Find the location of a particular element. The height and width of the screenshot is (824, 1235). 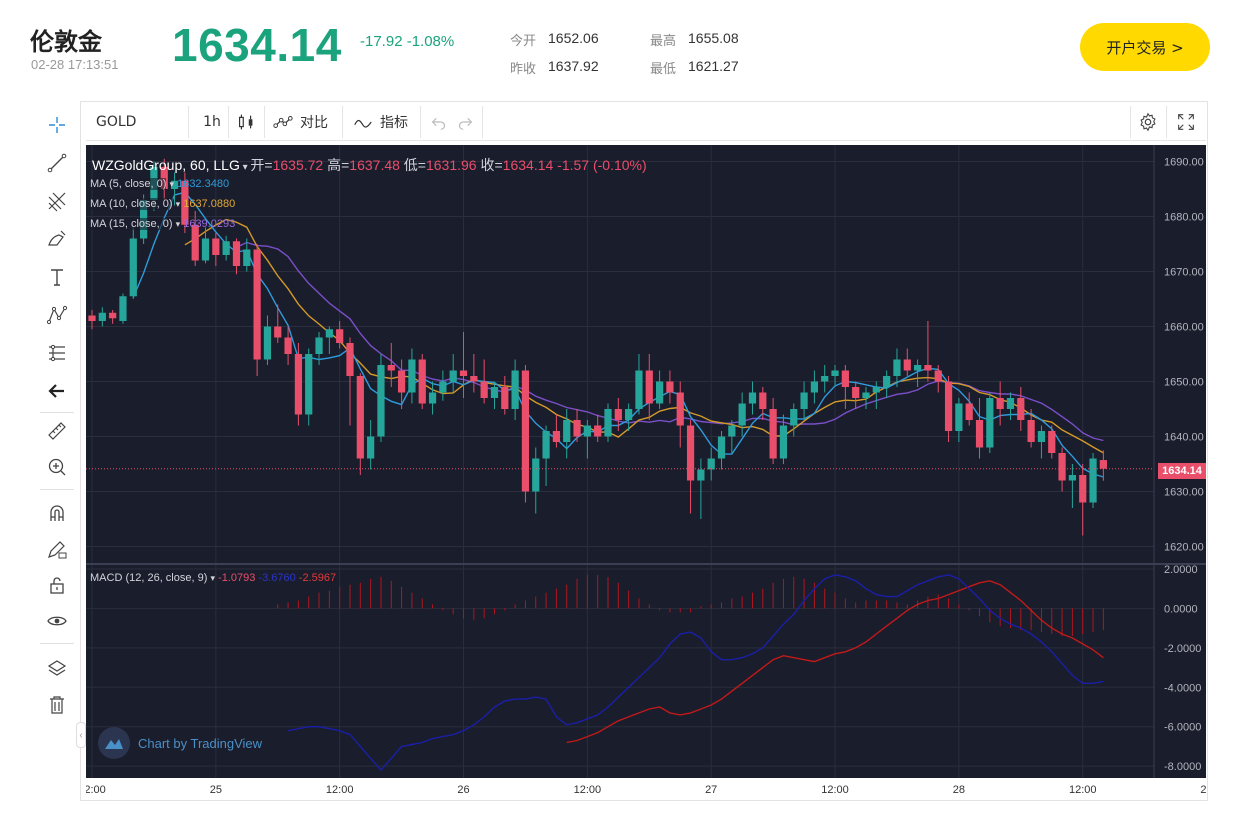

crosshair-icon is located at coordinates (57, 125).